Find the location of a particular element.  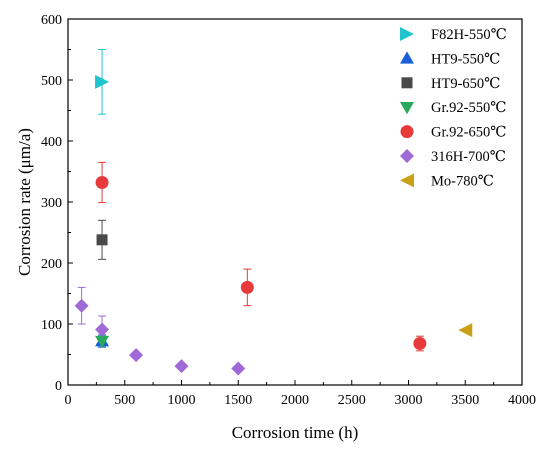

x-axis-label: Corrosion time (h) is located at coordinates (295, 432).